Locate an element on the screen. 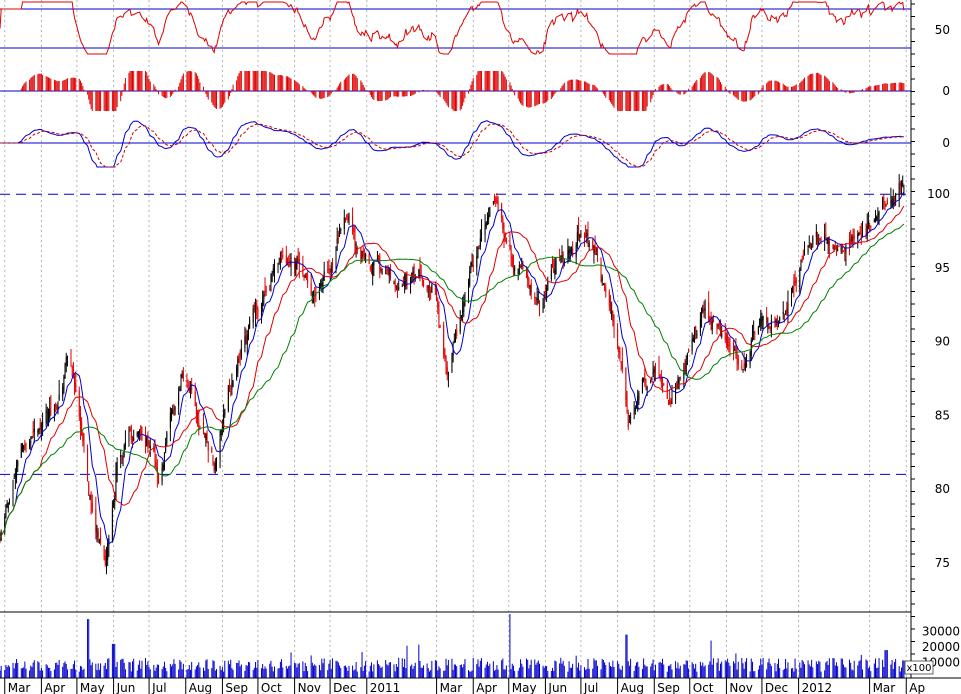 Image resolution: width=961 pixels, height=694 pixels. price-tick-label: 80 is located at coordinates (942, 489).